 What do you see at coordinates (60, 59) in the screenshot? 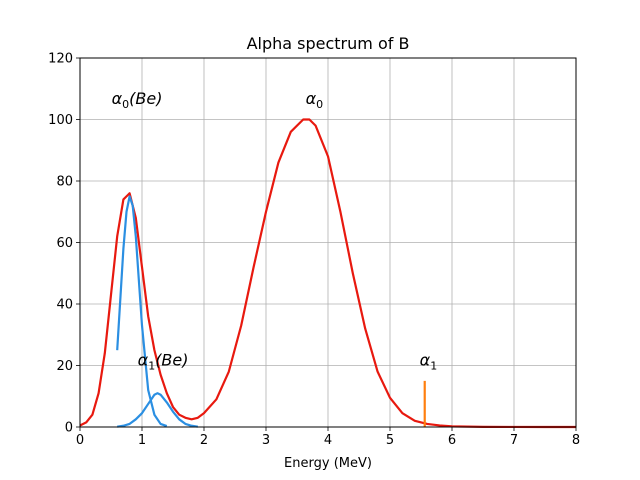
I see `y-tick-label: 120` at bounding box center [60, 59].